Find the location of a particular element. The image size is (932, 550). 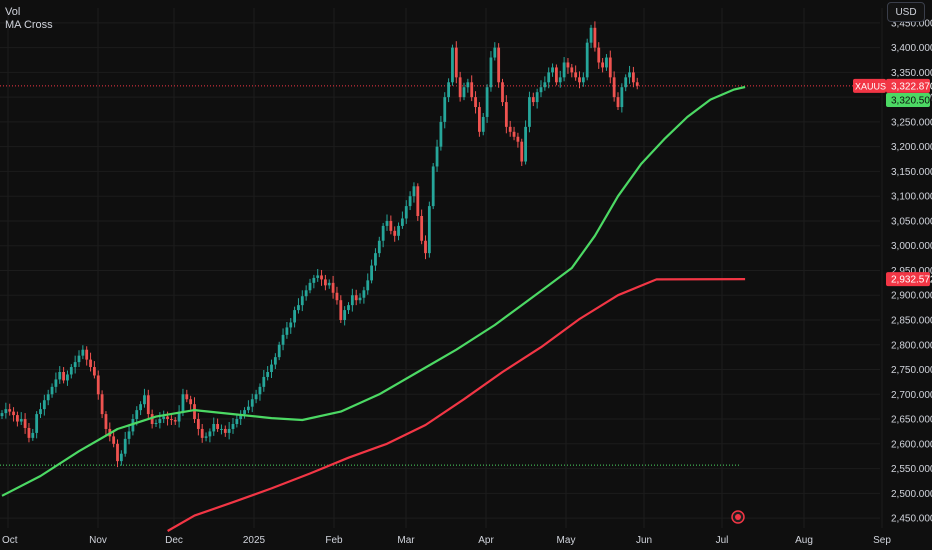

time-tick-label: Mar is located at coordinates (406, 540).